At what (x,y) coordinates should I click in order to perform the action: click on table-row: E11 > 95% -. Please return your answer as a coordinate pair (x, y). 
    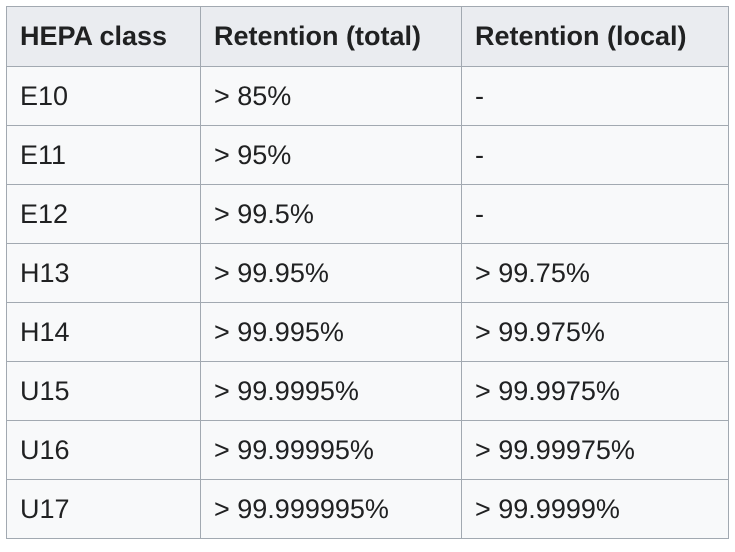
    Looking at the image, I should click on (367, 155).